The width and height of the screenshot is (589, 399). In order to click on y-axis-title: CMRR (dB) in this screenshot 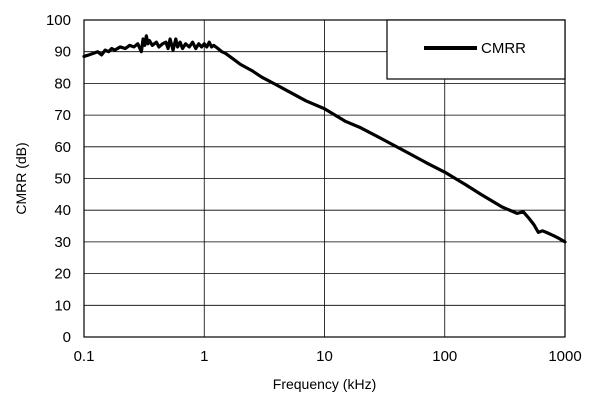, I will do `click(21, 178)`.